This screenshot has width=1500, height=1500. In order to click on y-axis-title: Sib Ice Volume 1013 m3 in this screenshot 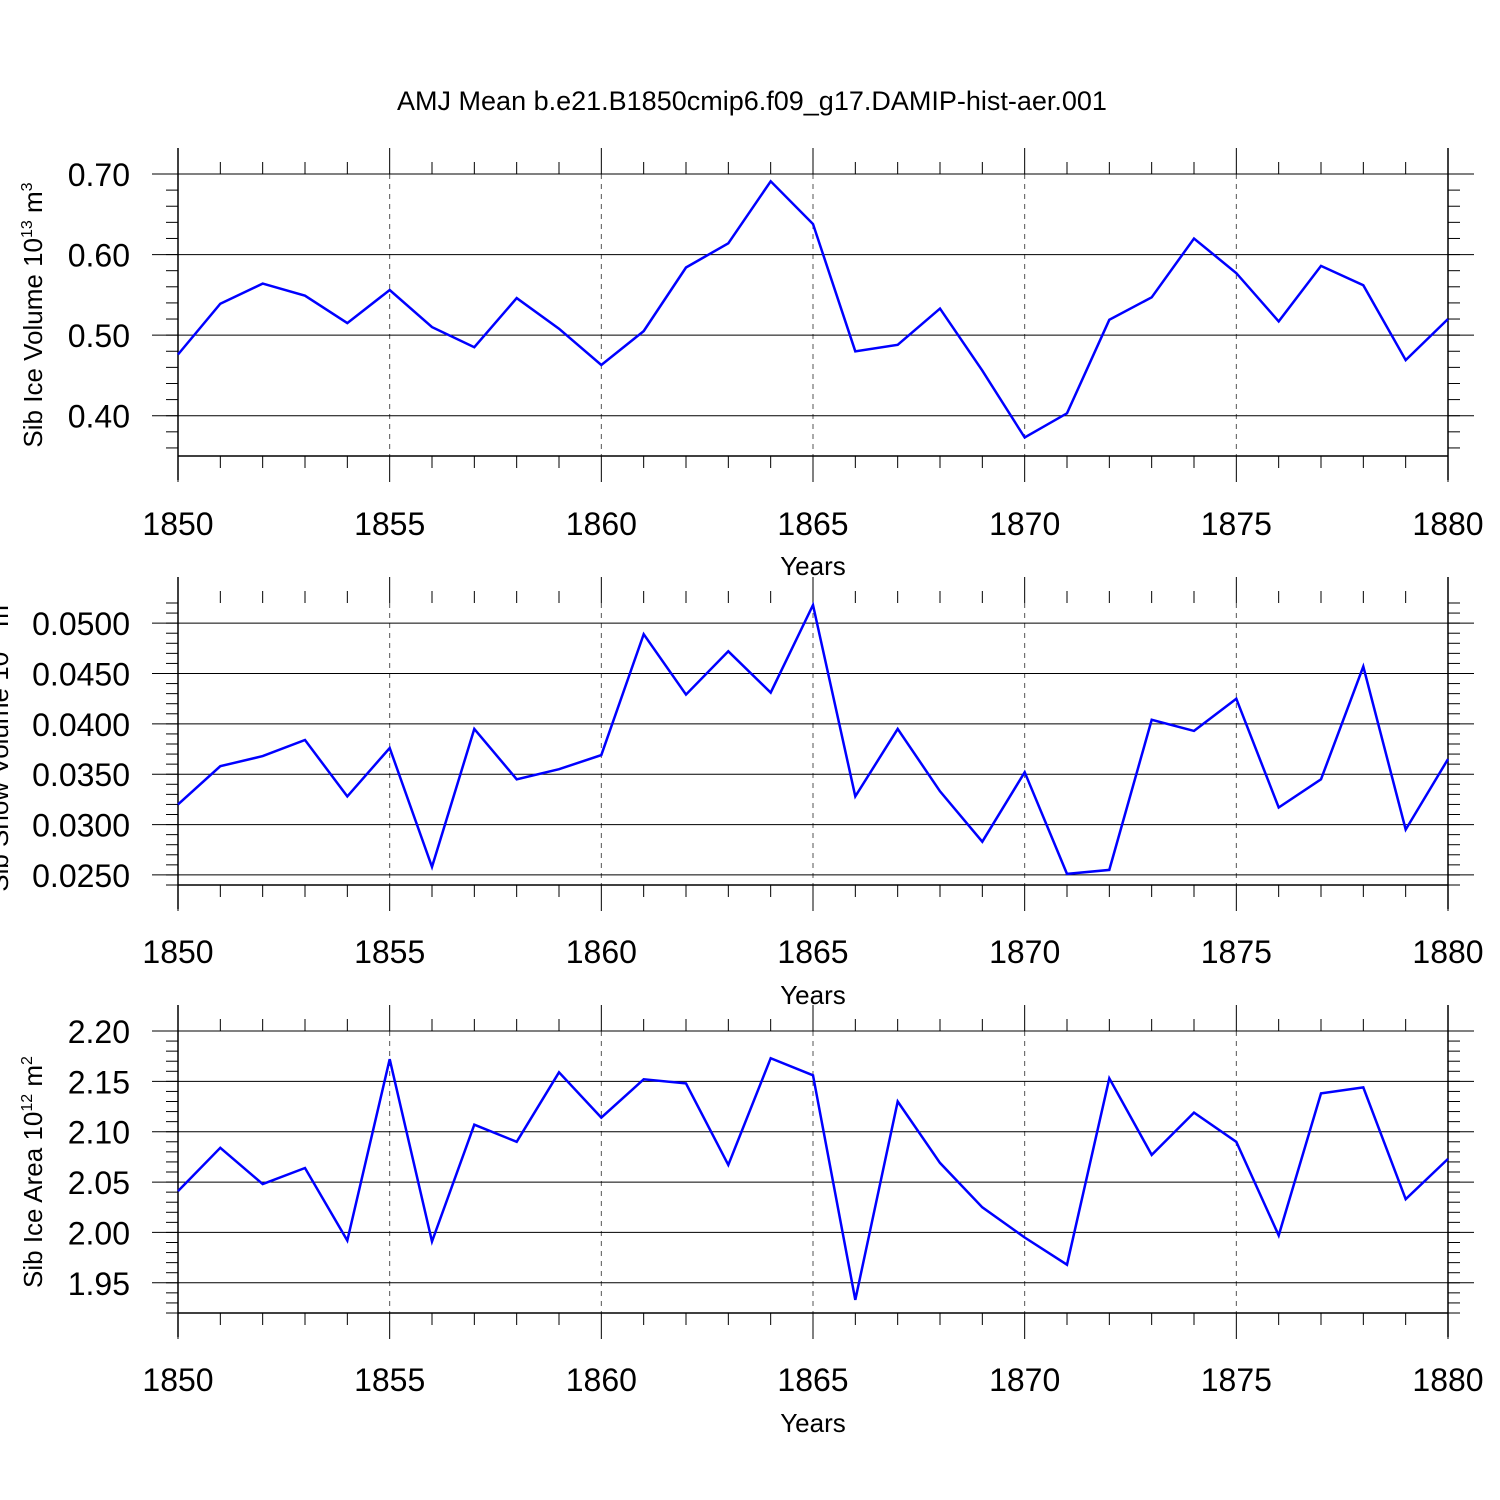, I will do `click(33, 314)`.